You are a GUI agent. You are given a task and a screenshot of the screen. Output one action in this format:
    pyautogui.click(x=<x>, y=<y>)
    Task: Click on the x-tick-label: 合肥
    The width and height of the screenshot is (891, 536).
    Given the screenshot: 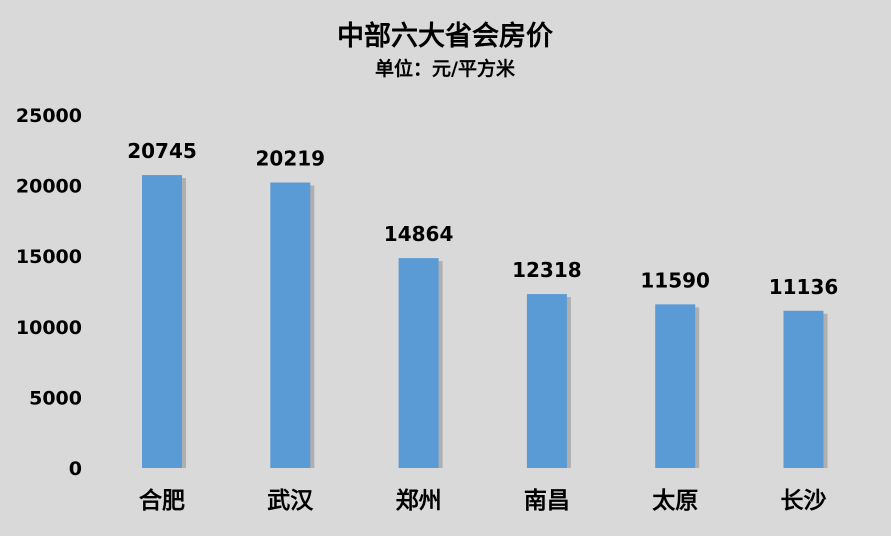 What is the action you would take?
    pyautogui.click(x=162, y=500)
    